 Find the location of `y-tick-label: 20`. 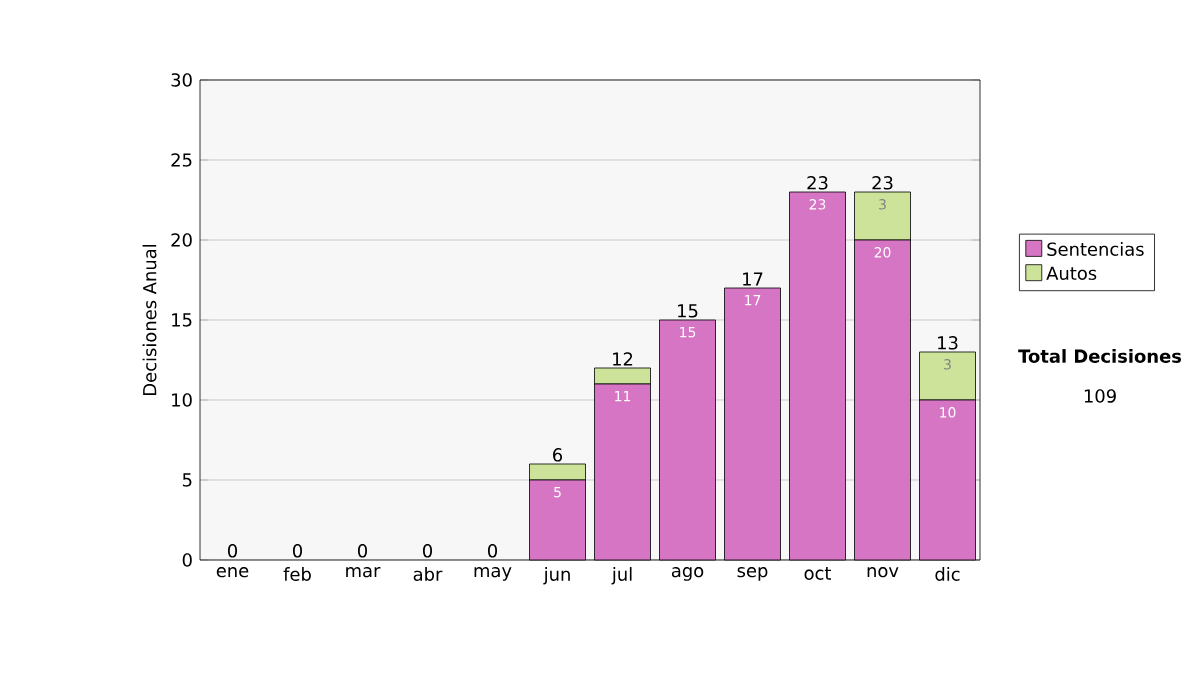

y-tick-label: 20 is located at coordinates (181, 240).